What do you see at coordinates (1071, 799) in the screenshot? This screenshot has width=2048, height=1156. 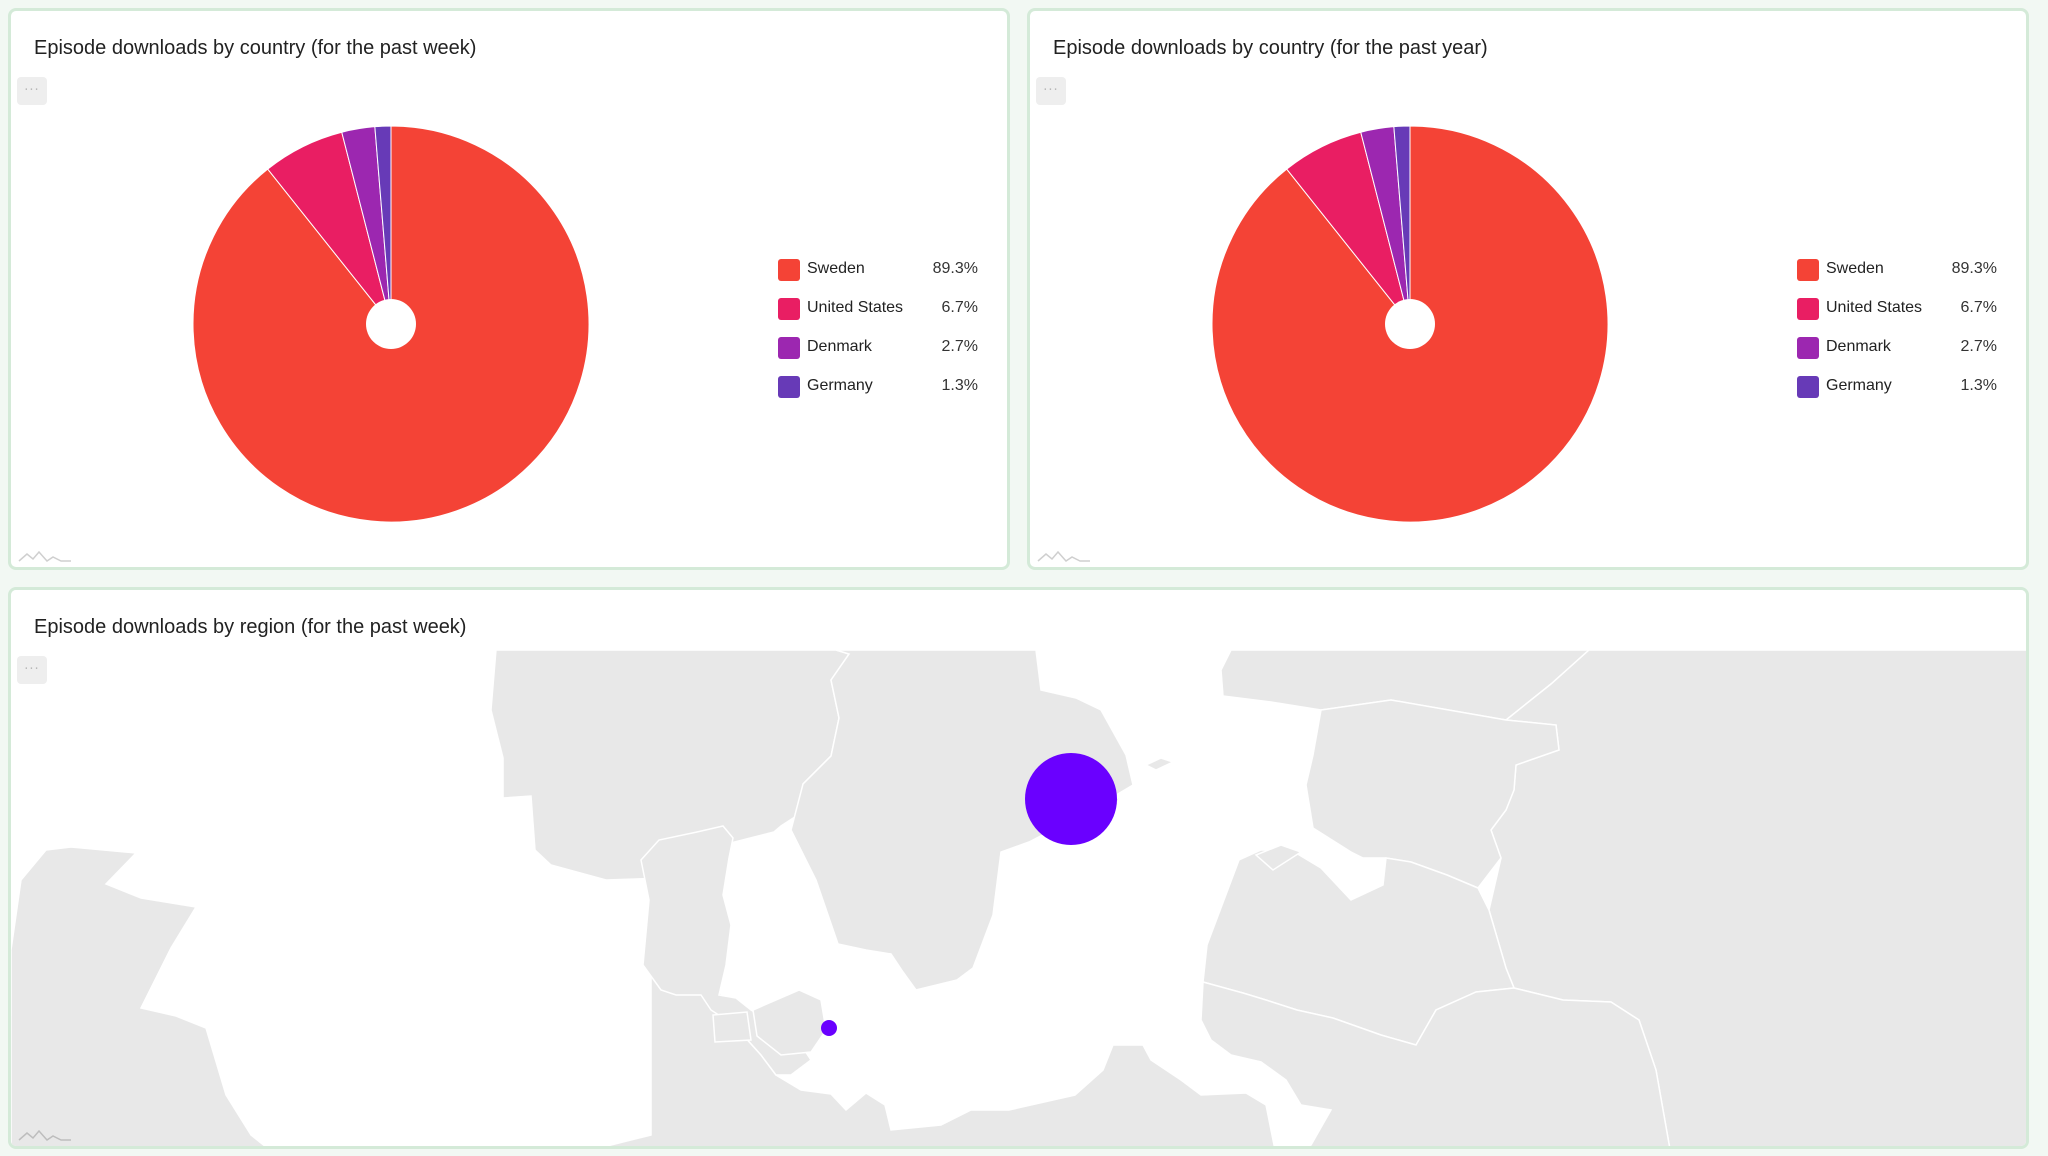 I see `region-bubble-stockholm` at bounding box center [1071, 799].